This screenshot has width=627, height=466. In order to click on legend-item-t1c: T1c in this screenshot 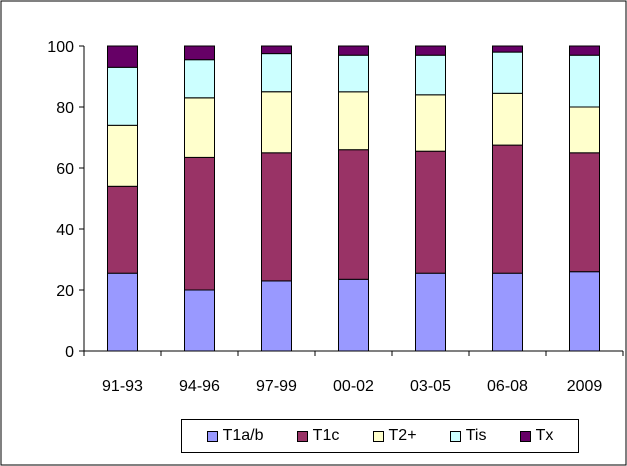, I will do `click(318, 436)`.